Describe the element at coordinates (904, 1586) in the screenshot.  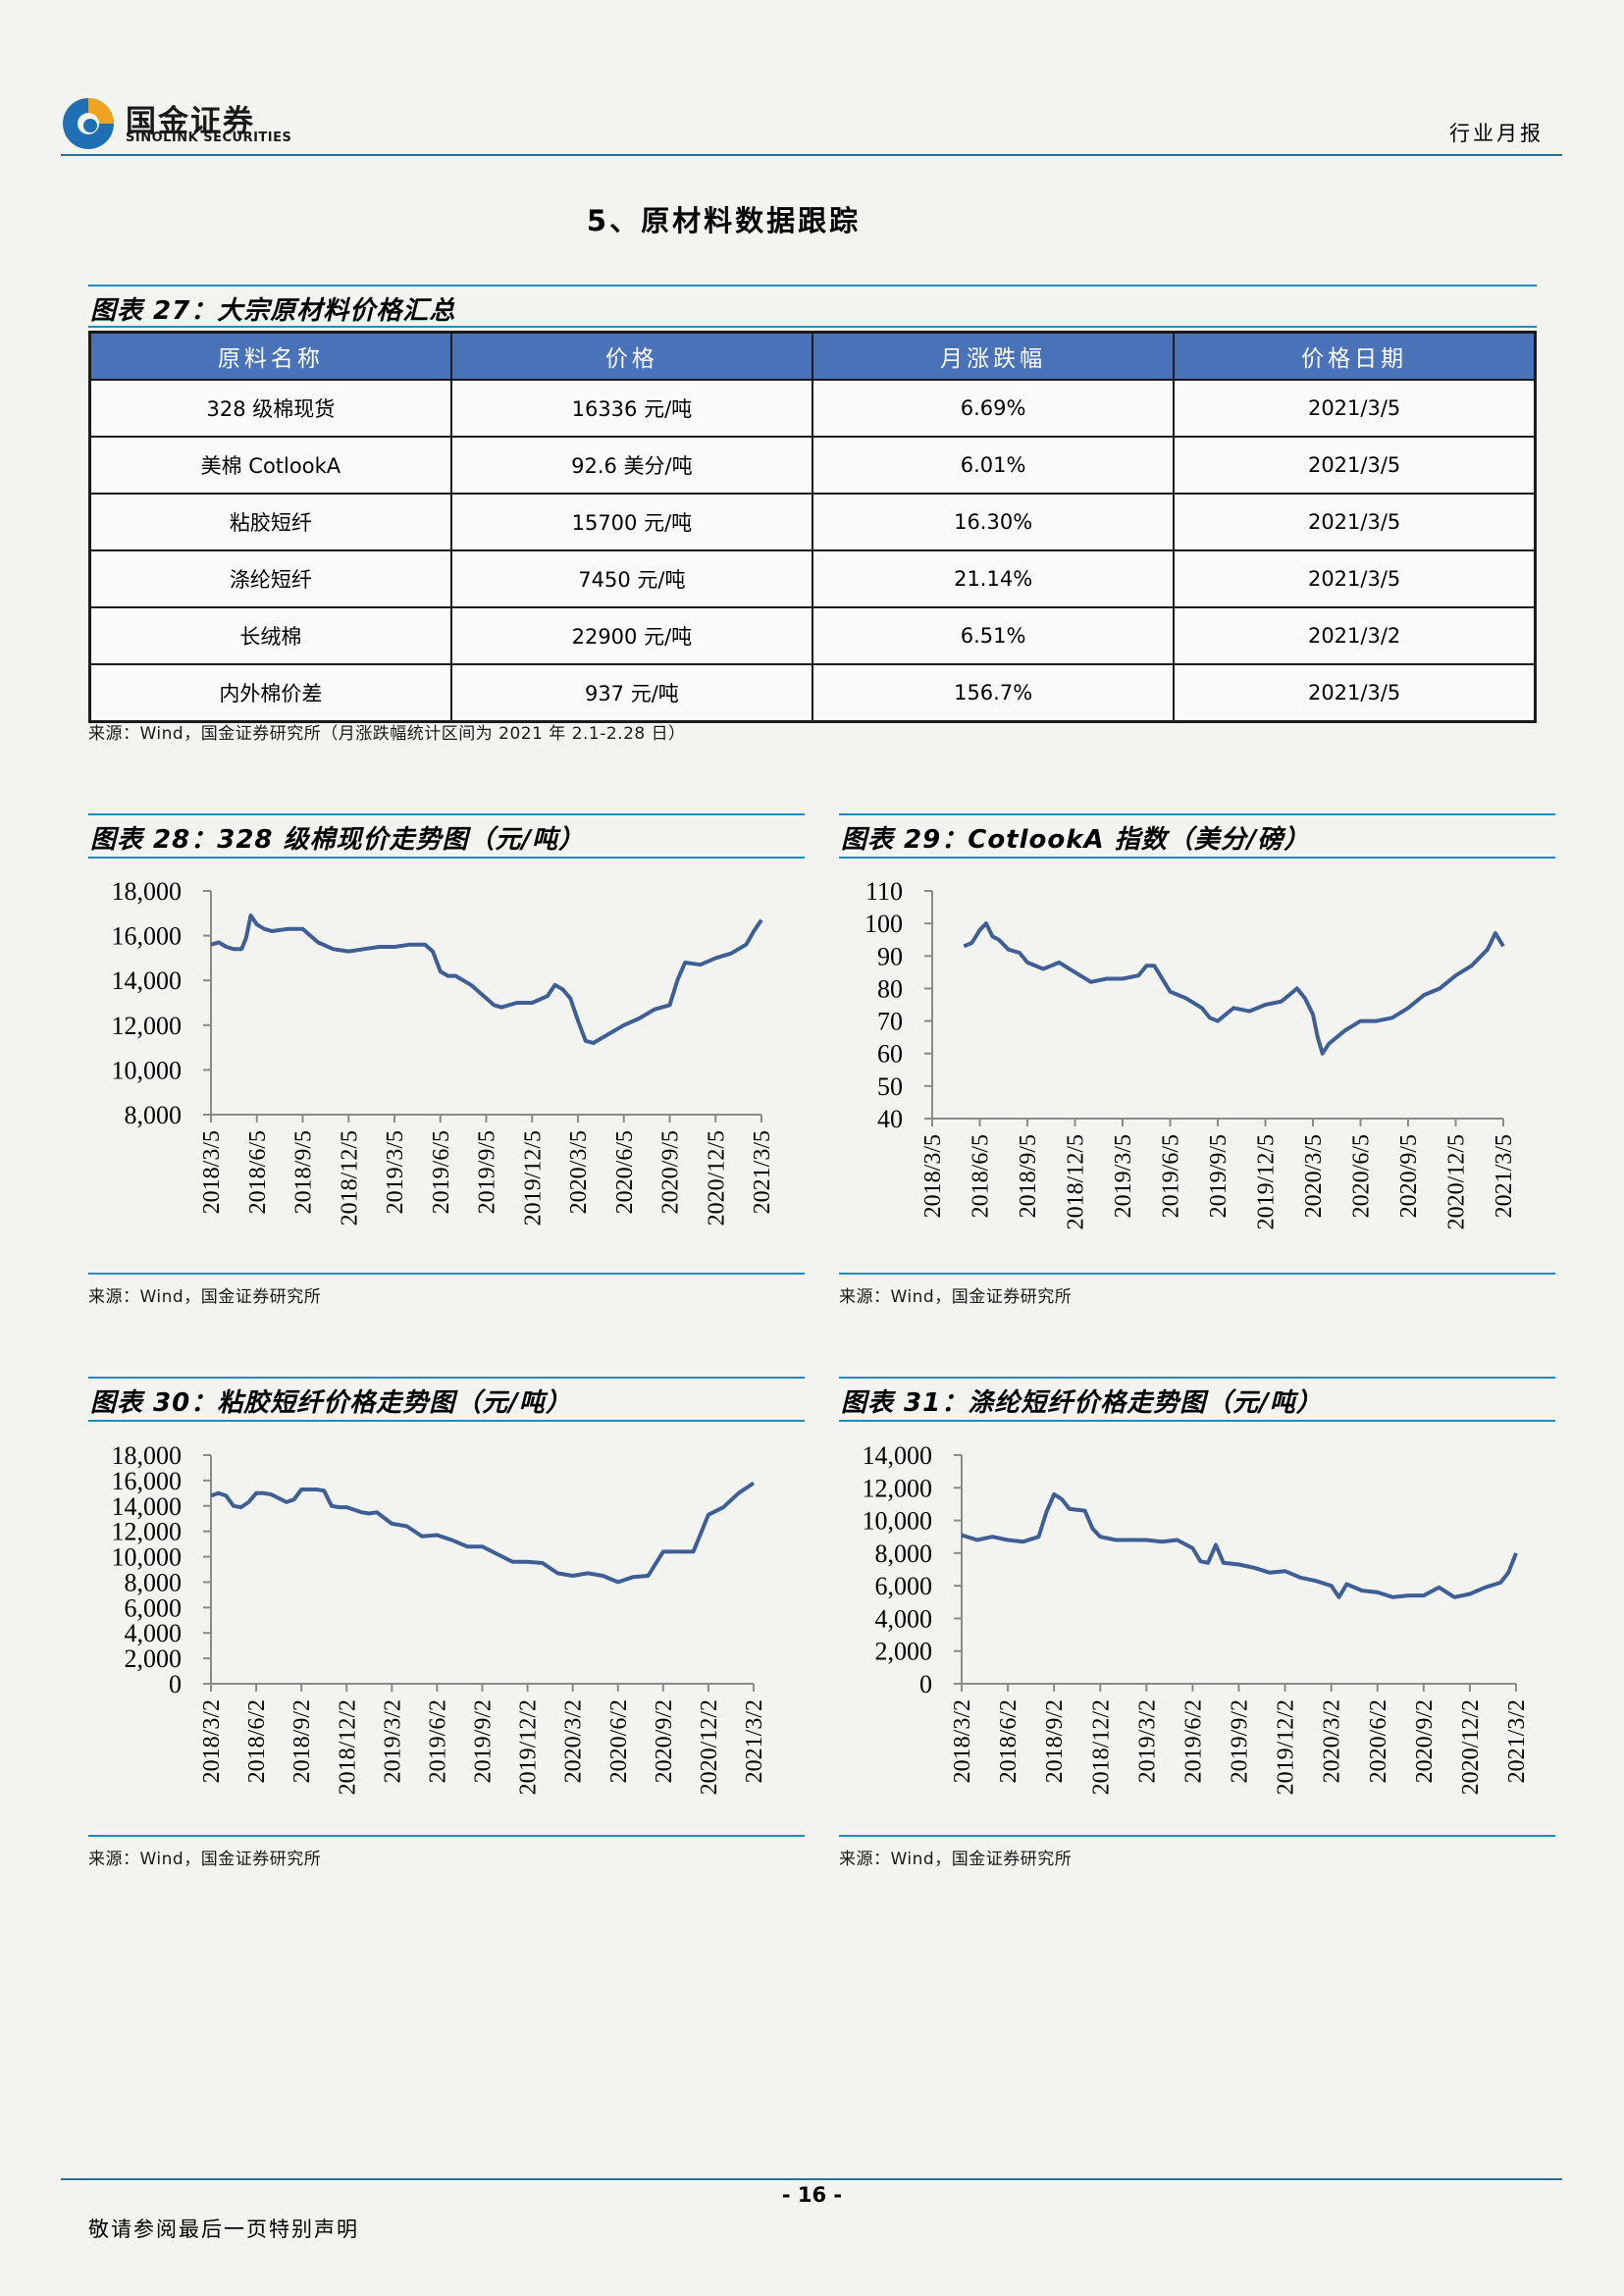
I see `y-tick-label: 6,000` at that location.